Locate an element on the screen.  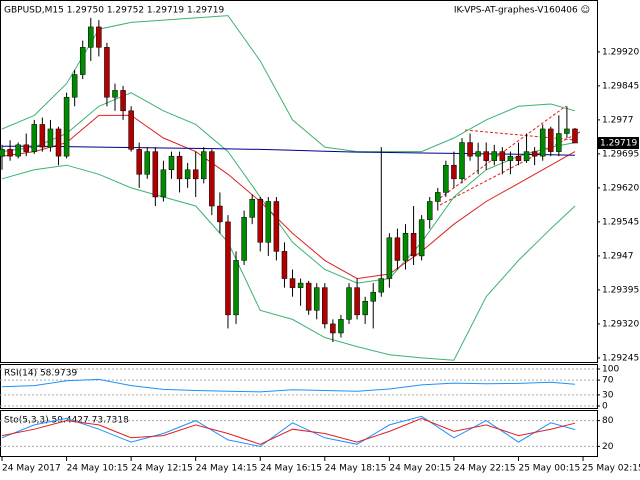
y-tick-label: 70 is located at coordinates (608, 381).